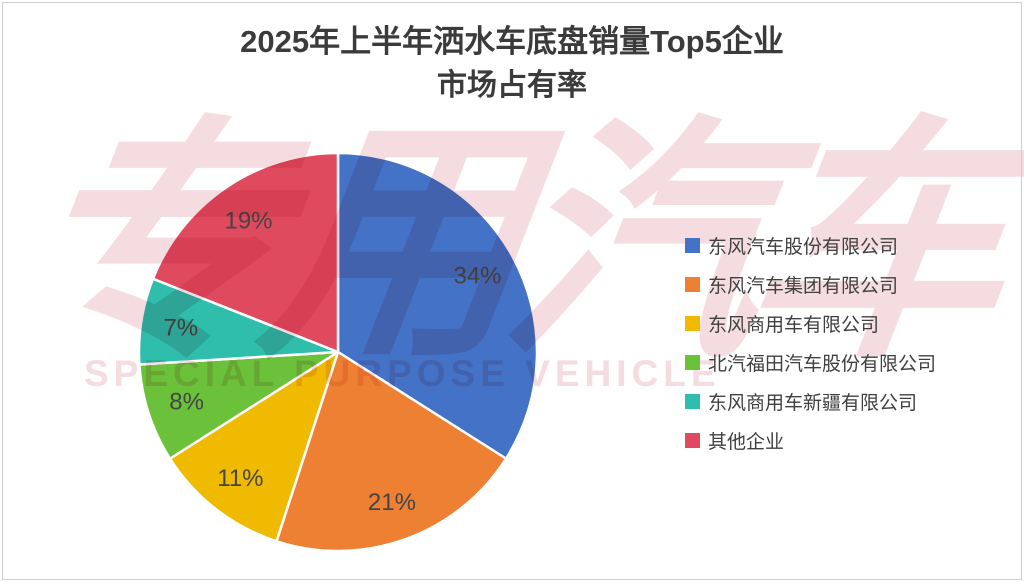 The image size is (1024, 582). I want to click on chart-title-line2: 市场占有率, so click(512, 85).